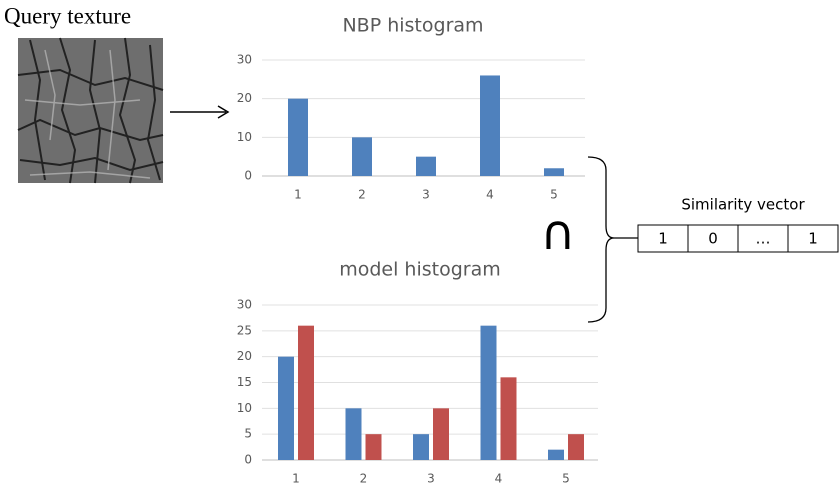 The image size is (839, 490). I want to click on y-tick-label: 25, so click(244, 330).